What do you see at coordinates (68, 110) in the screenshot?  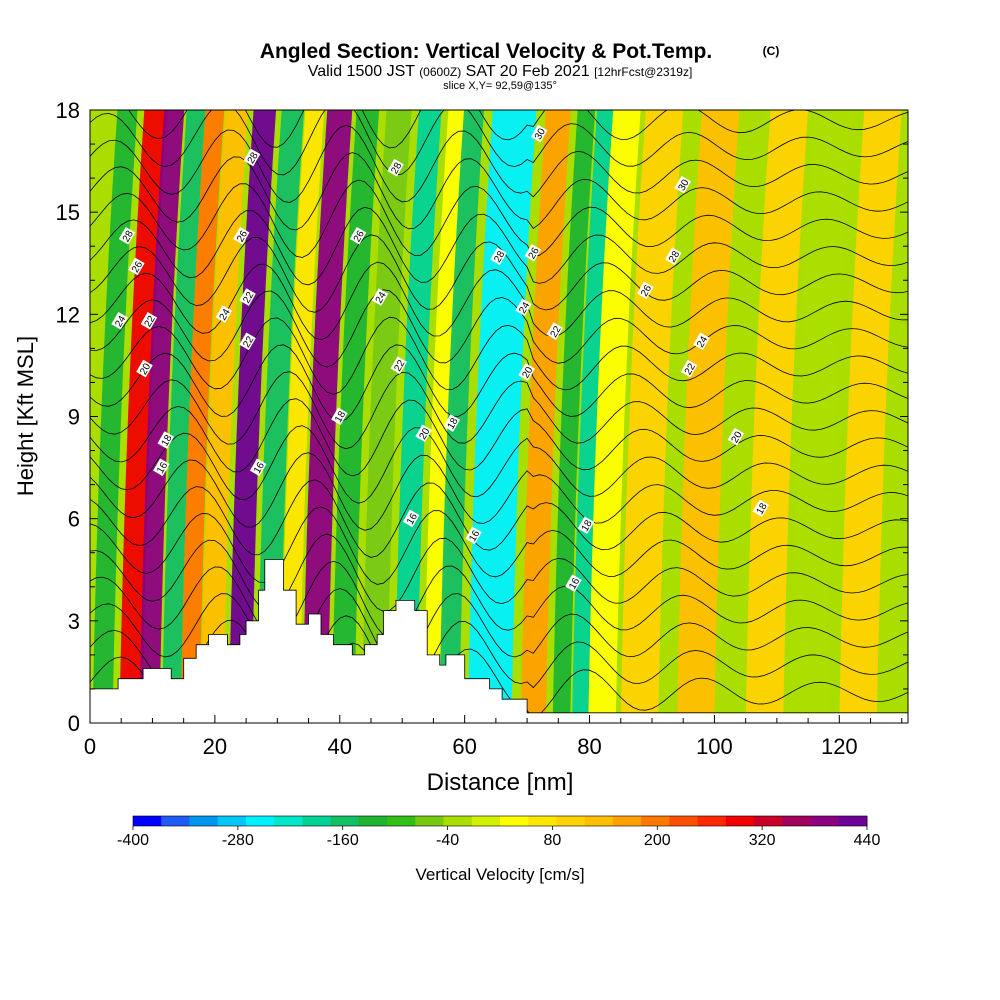 I see `y-tick-label: 18` at bounding box center [68, 110].